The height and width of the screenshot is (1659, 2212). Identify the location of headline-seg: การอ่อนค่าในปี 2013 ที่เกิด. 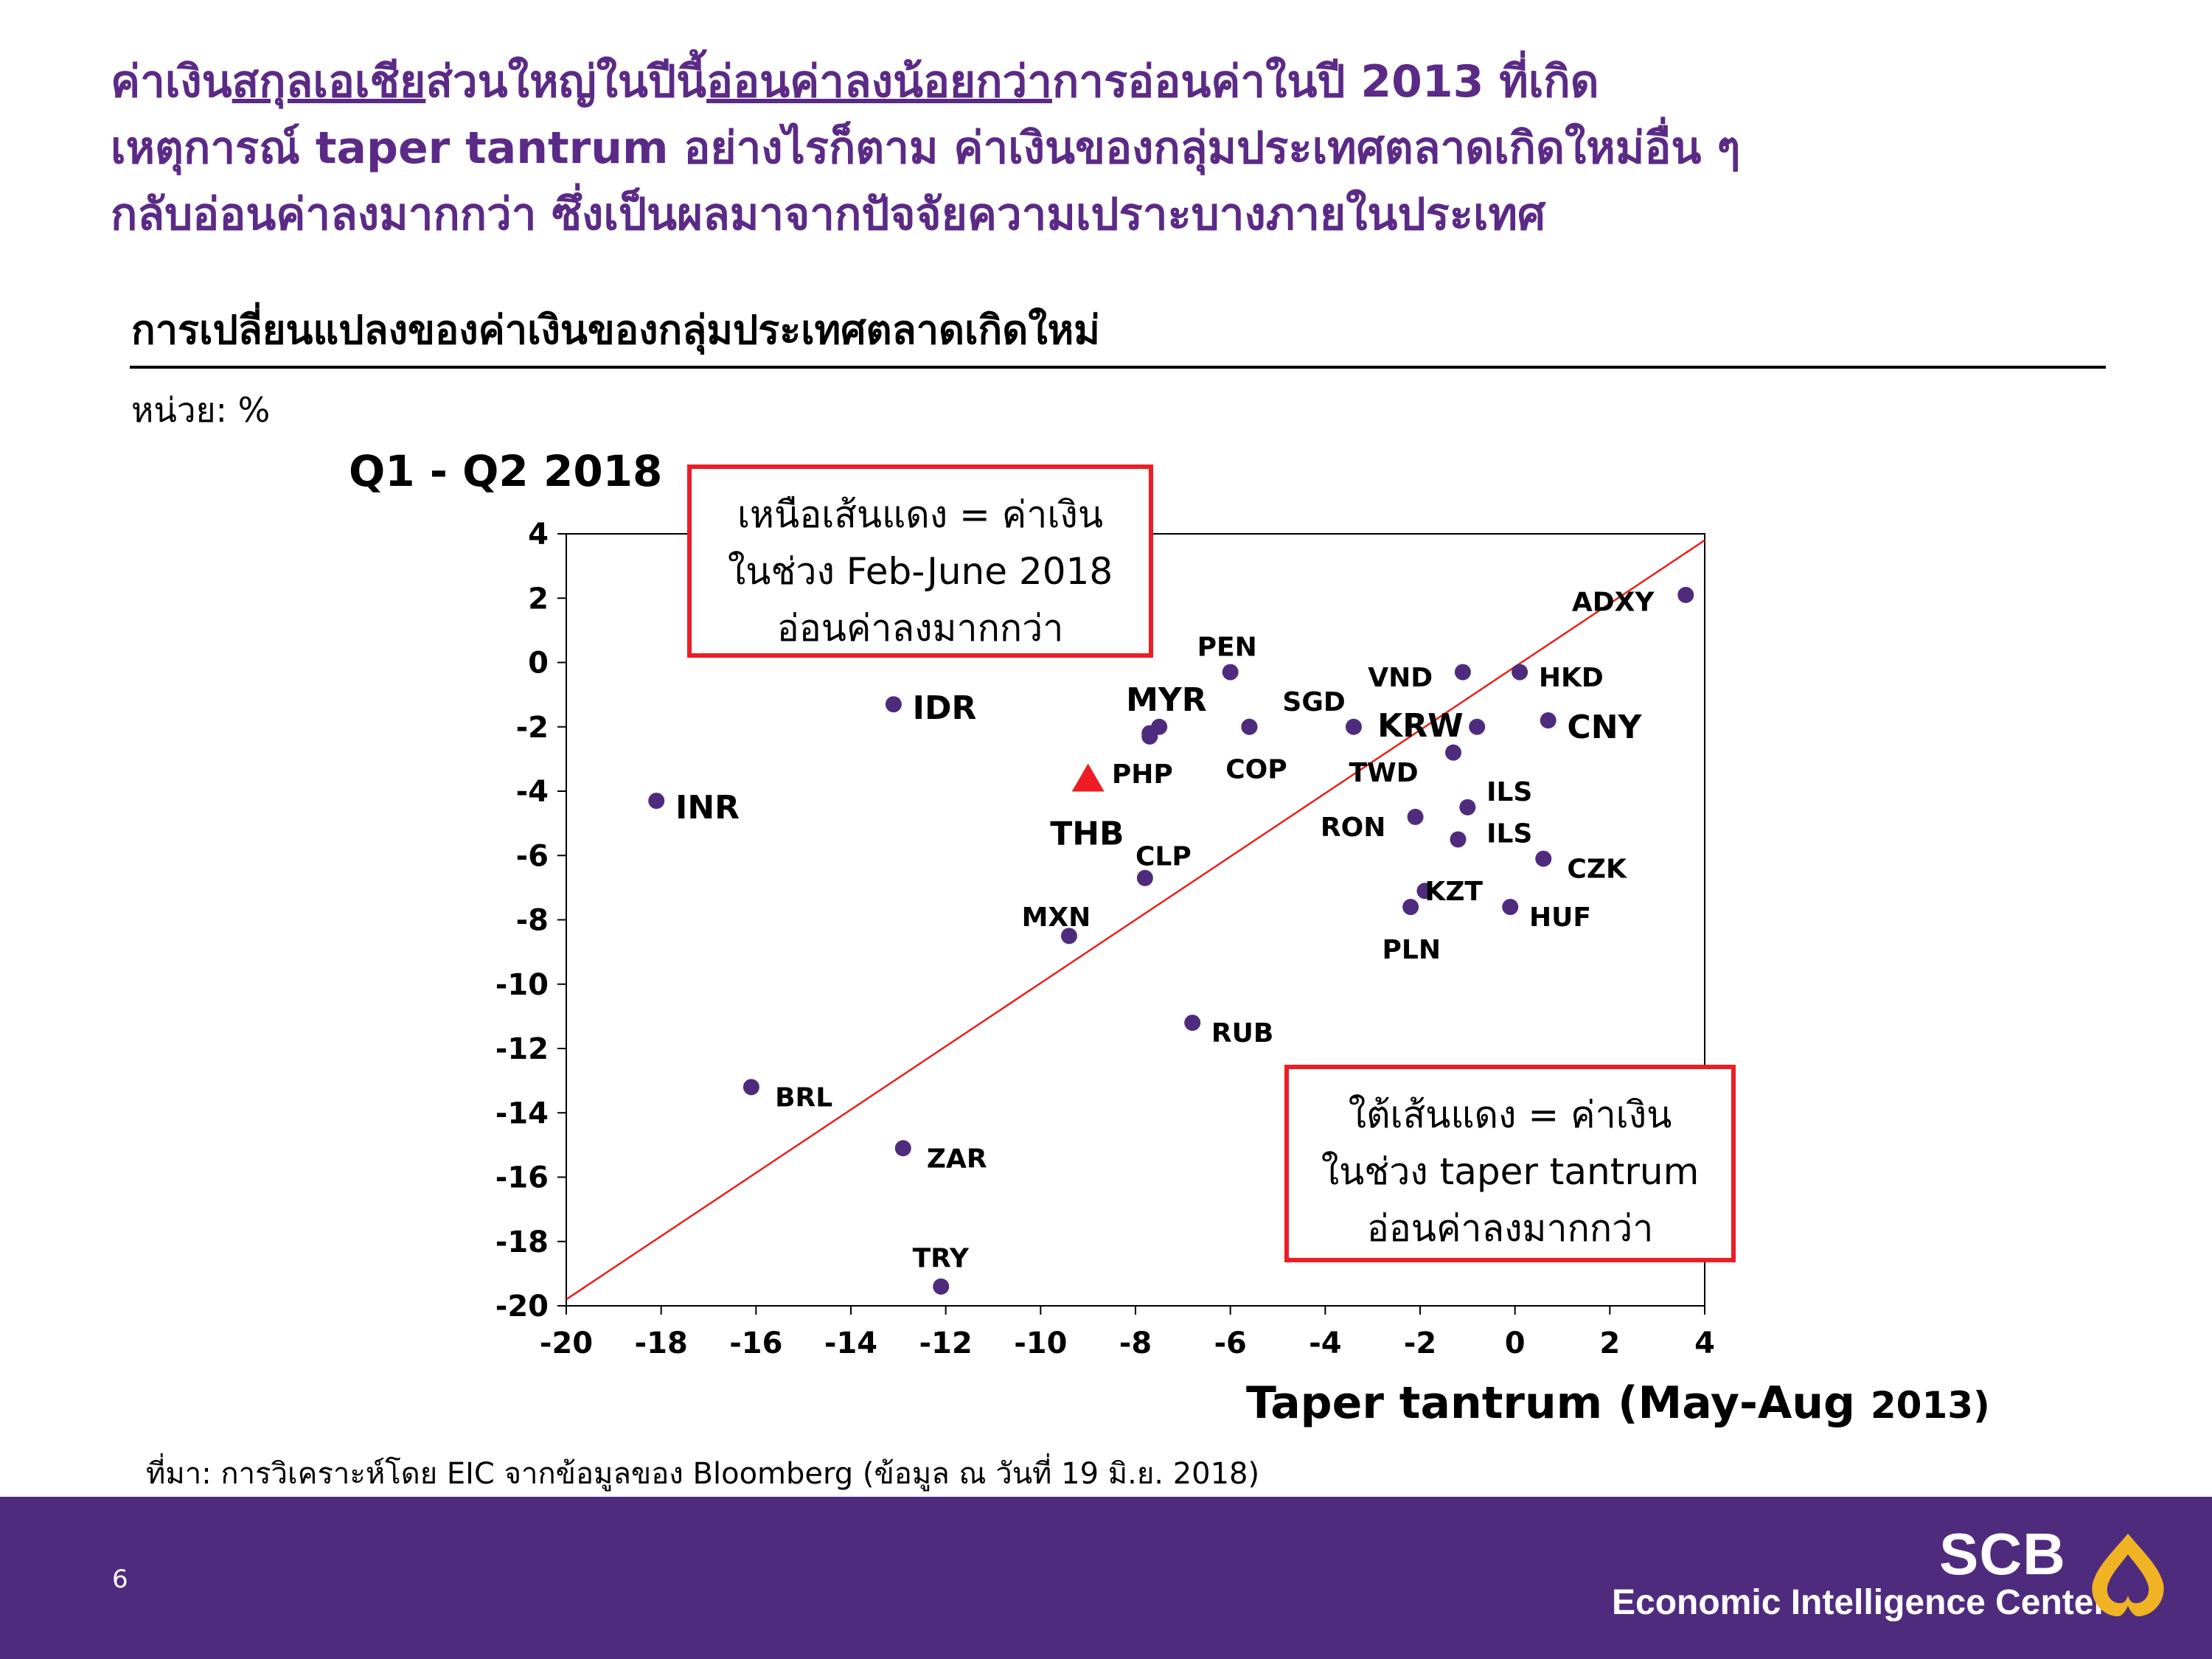
(1325, 82).